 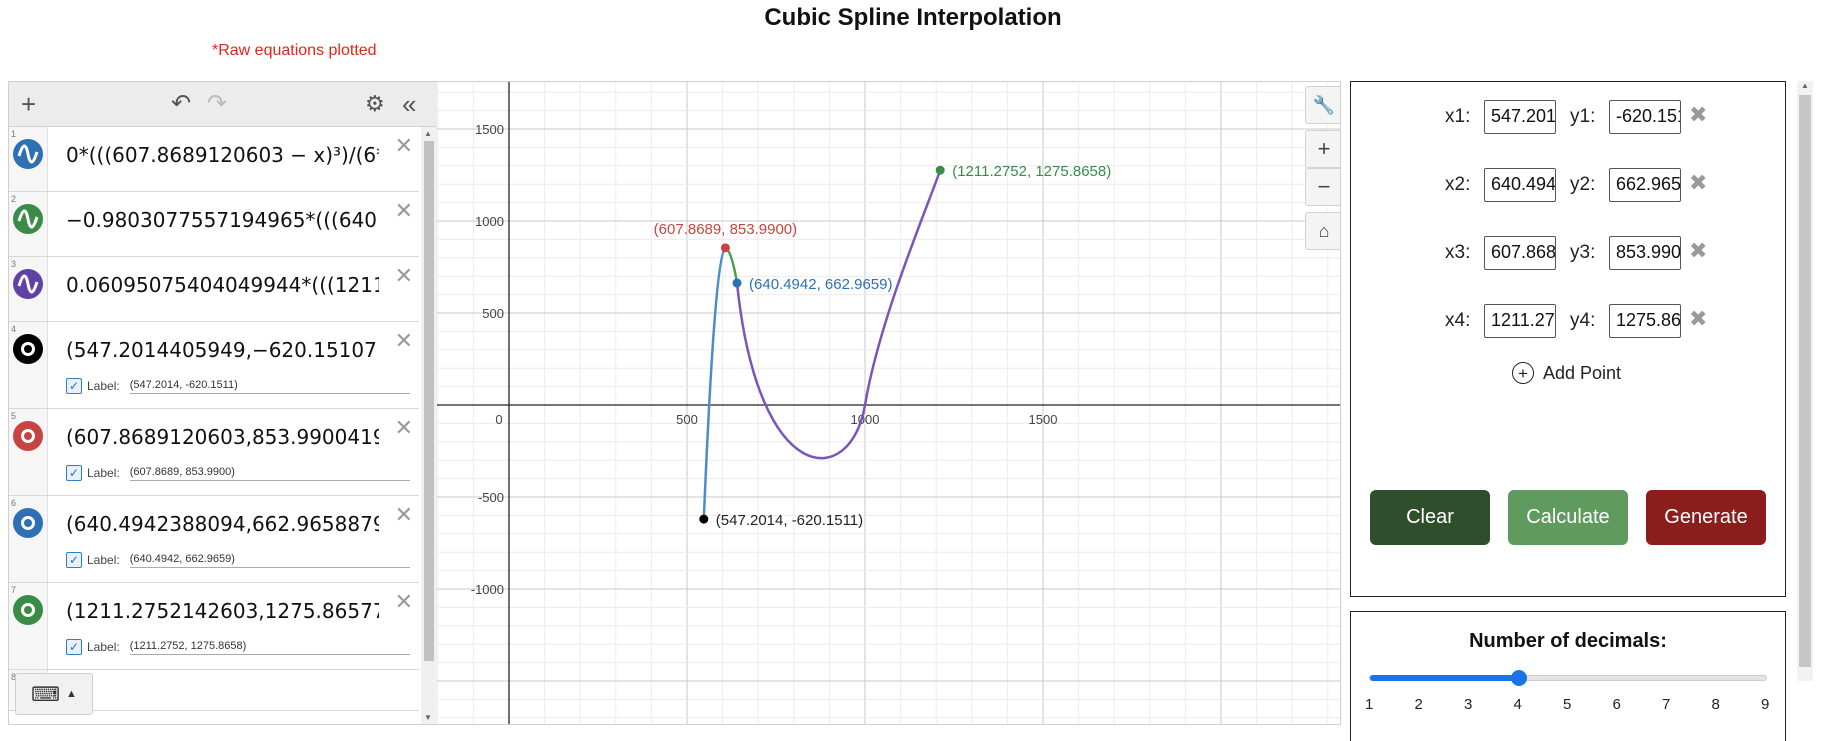 What do you see at coordinates (1043, 419) in the screenshot?
I see `x-tick-label: 1500` at bounding box center [1043, 419].